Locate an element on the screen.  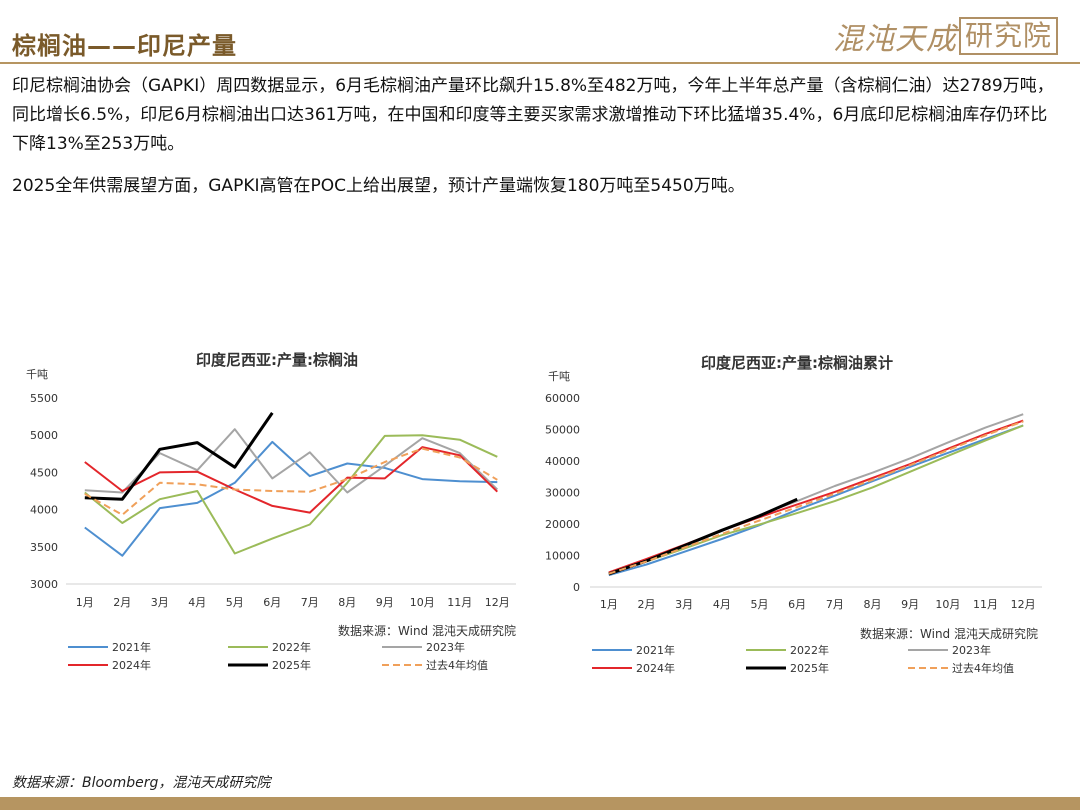
page-title: 棕榈油——印尼产量 is located at coordinates (124, 46).